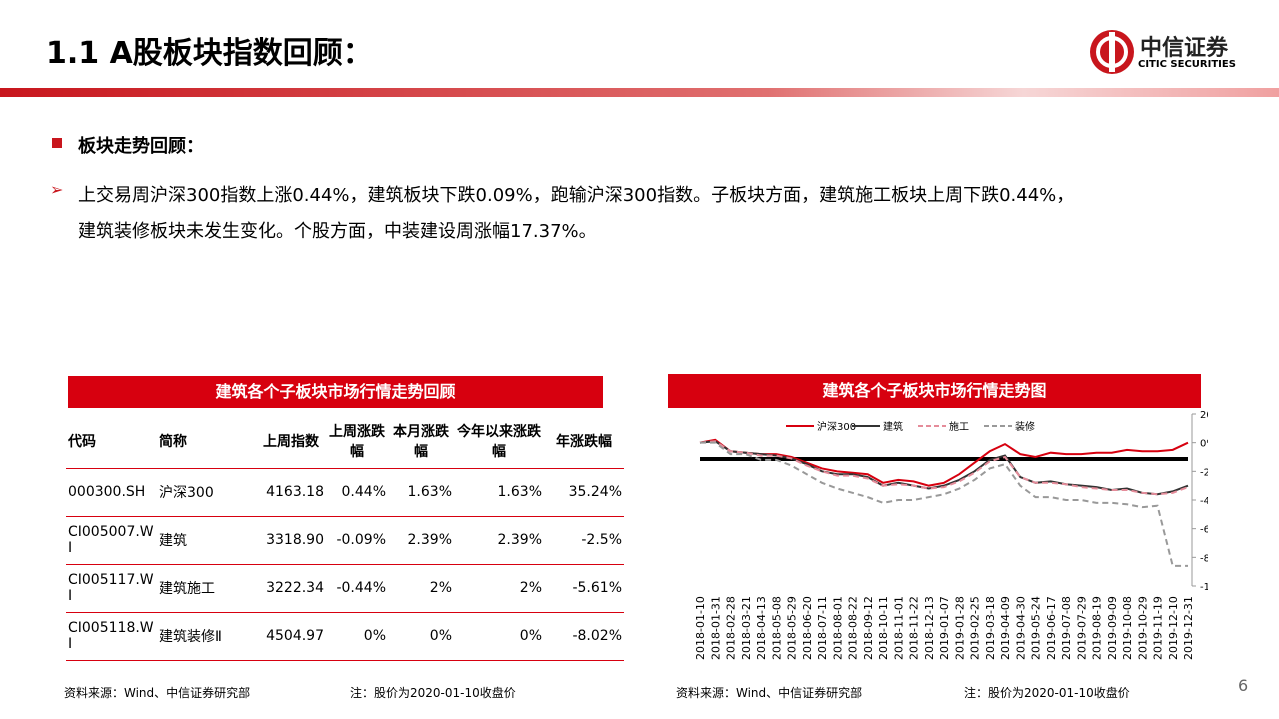 Image resolution: width=1279 pixels, height=719 pixels. I want to click on table-cell: 000300.SH, so click(111, 492).